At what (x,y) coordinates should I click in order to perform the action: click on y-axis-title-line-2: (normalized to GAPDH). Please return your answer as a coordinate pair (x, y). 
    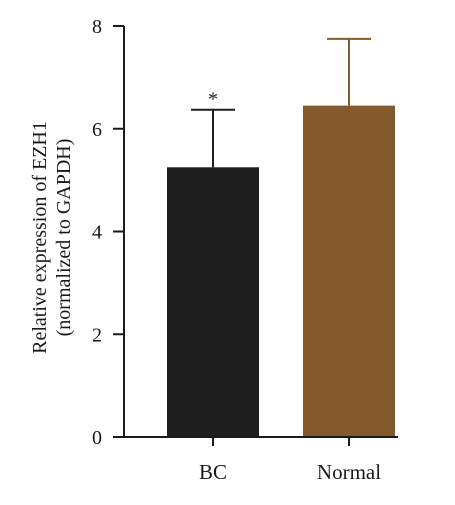
    Looking at the image, I should click on (64, 238).